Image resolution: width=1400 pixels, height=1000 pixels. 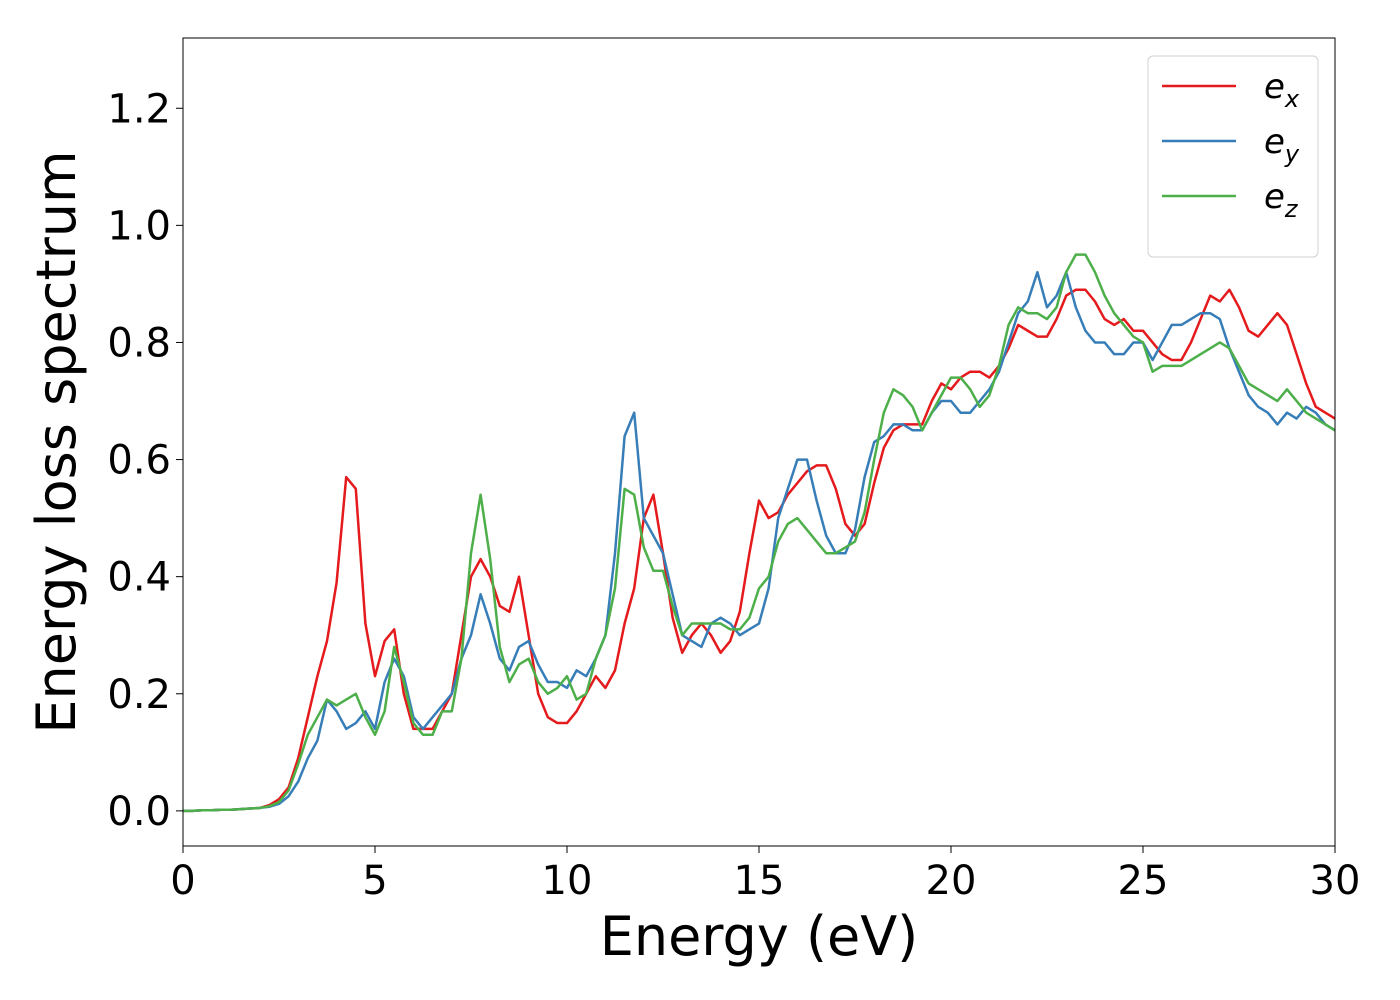 I want to click on y-tick-label: 0.6, so click(x=139, y=461).